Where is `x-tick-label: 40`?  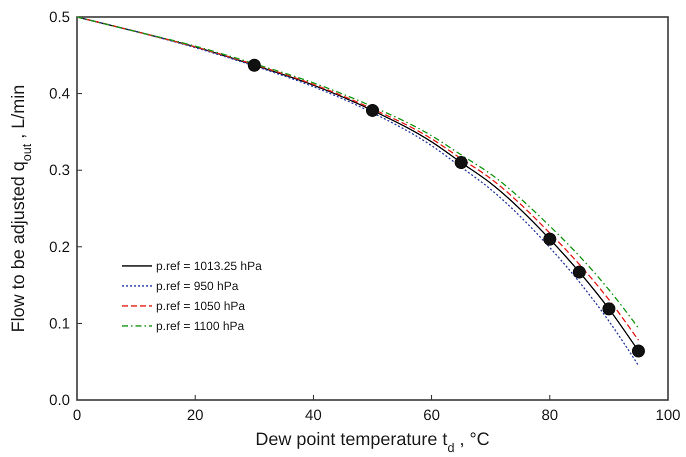 x-tick-label: 40 is located at coordinates (313, 415).